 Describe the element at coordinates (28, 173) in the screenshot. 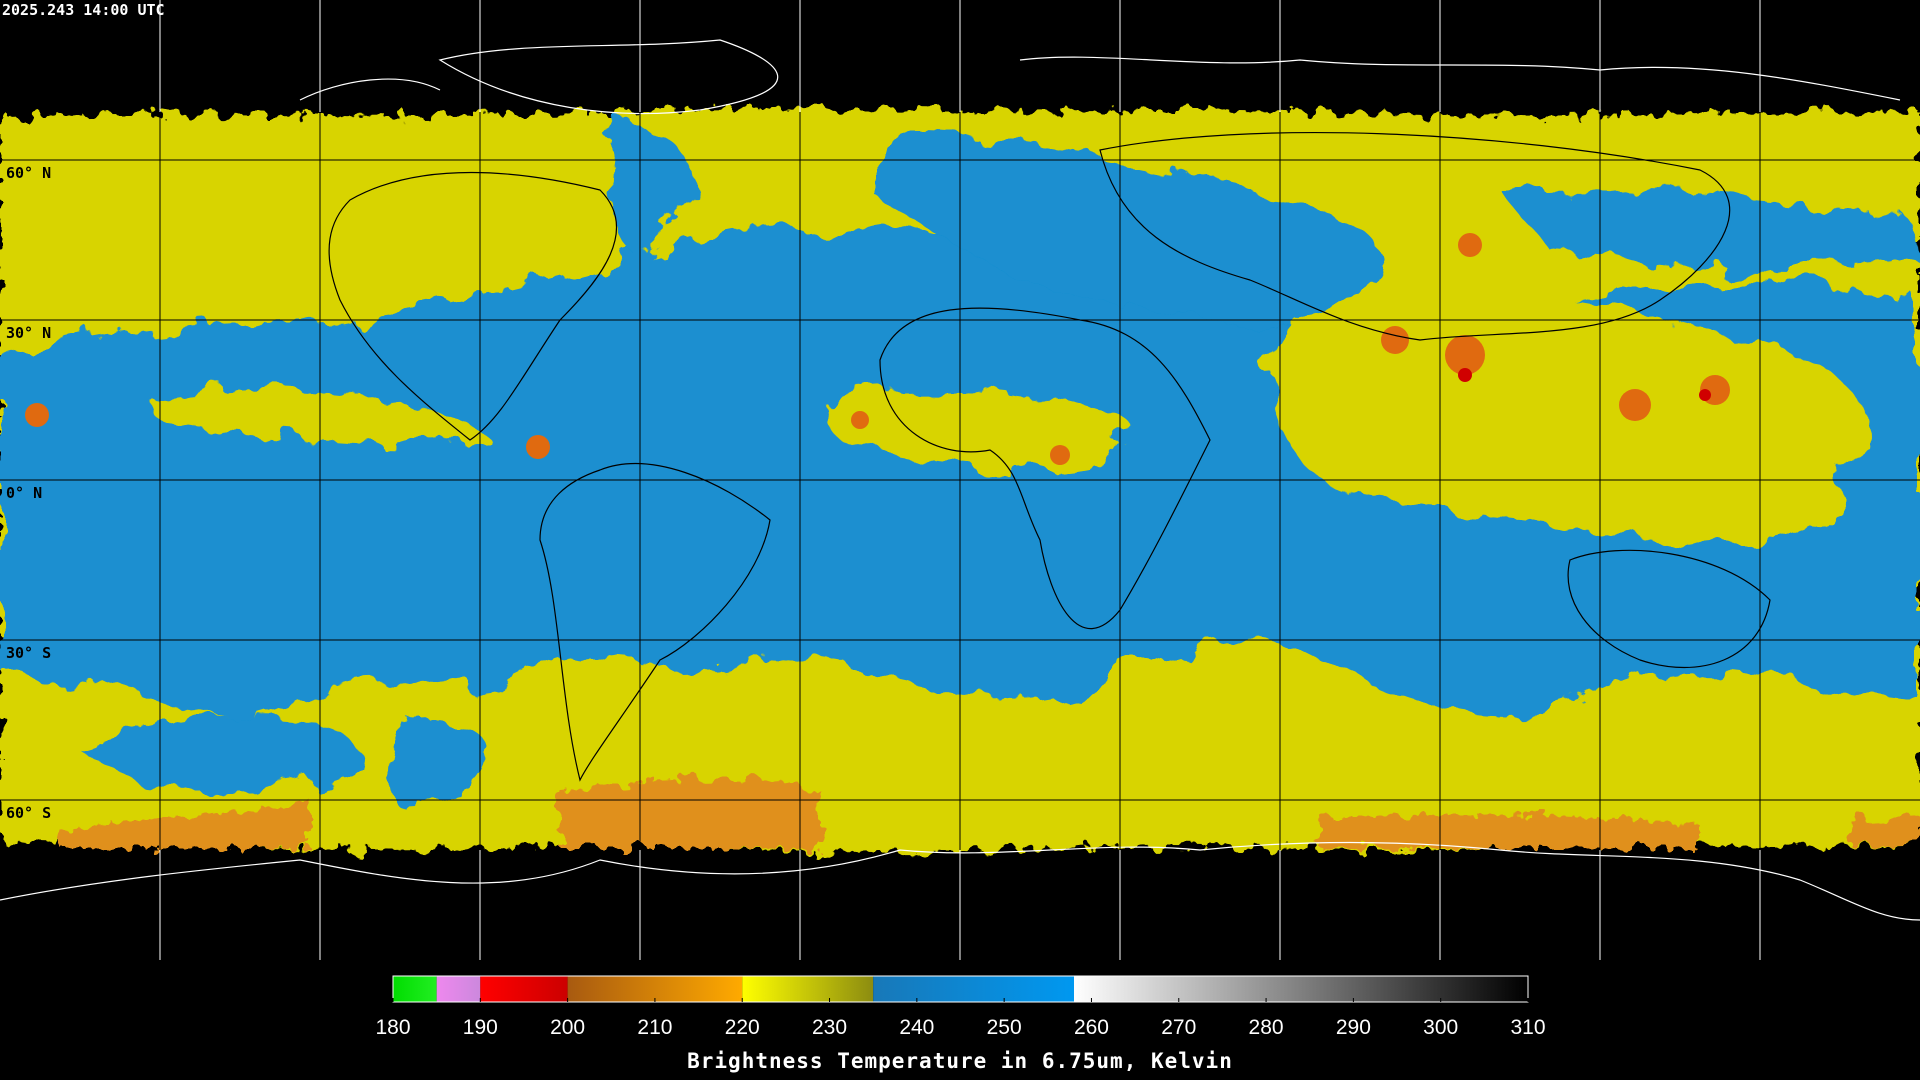

I see `latitude-label: 60° N` at that location.